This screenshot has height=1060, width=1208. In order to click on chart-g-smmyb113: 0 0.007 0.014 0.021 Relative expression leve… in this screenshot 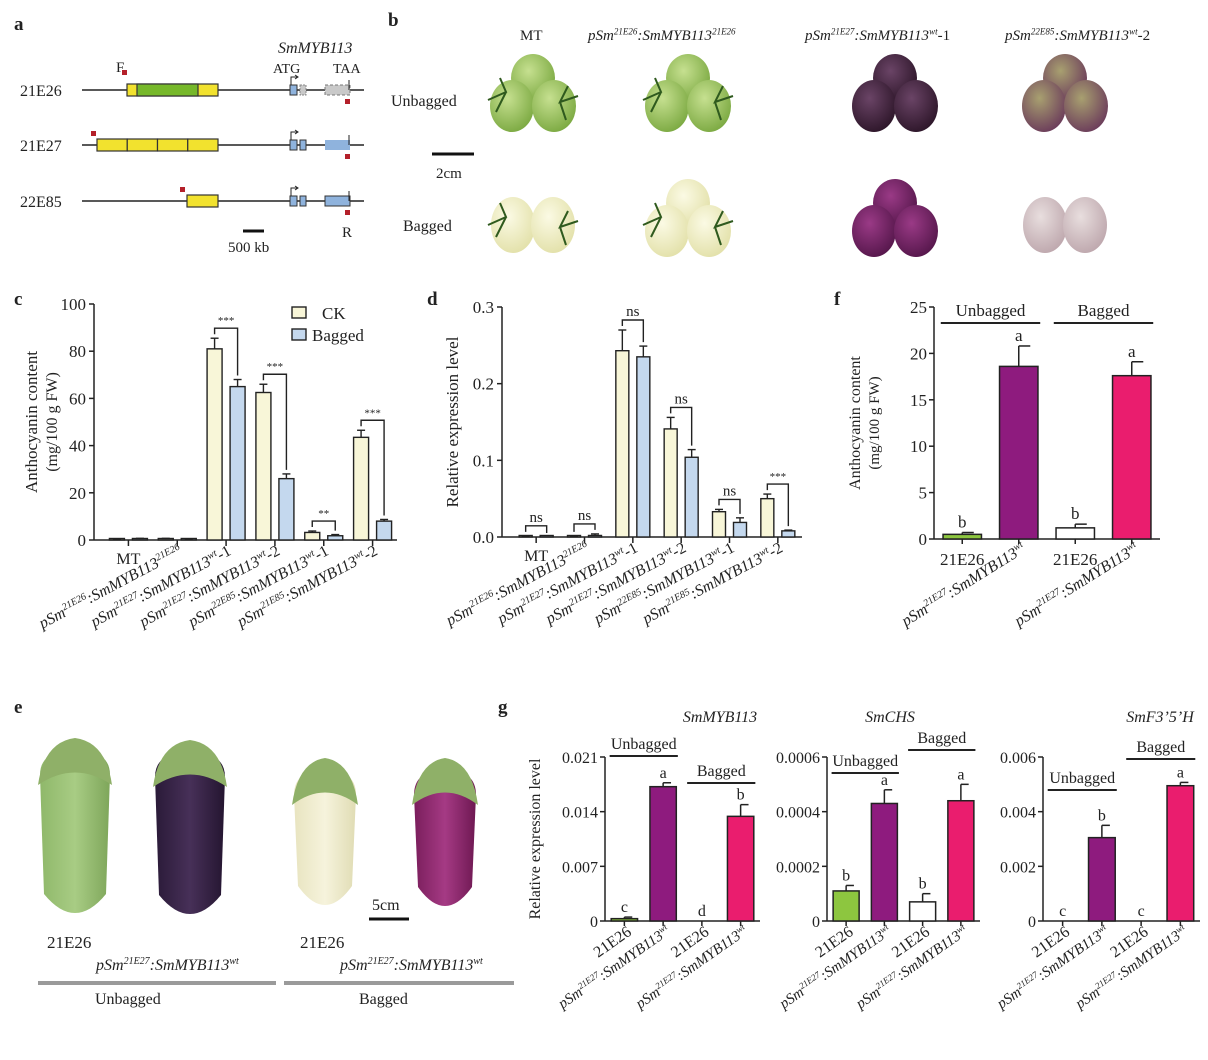, I will do `click(643, 861)`.